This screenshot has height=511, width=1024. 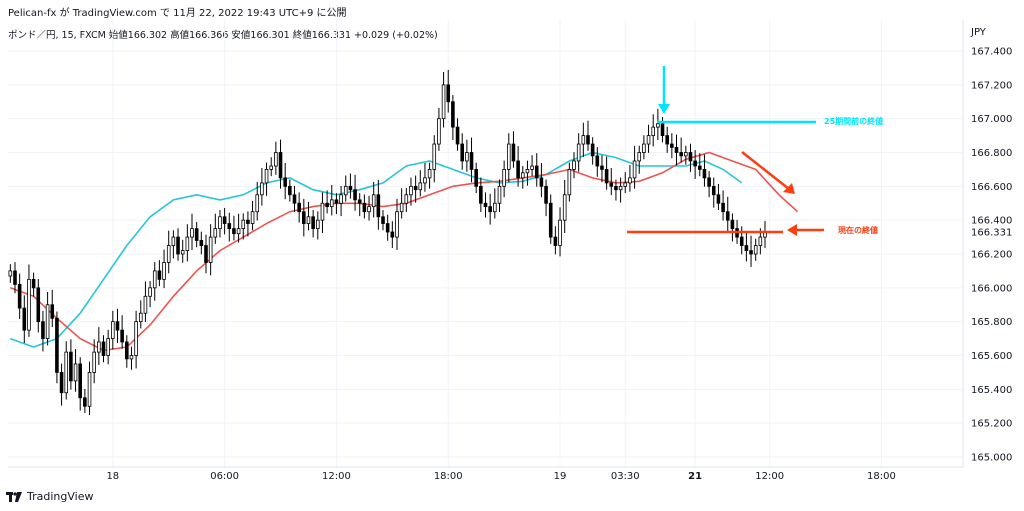 I want to click on tradingview-brand: TradingView, so click(x=60, y=496).